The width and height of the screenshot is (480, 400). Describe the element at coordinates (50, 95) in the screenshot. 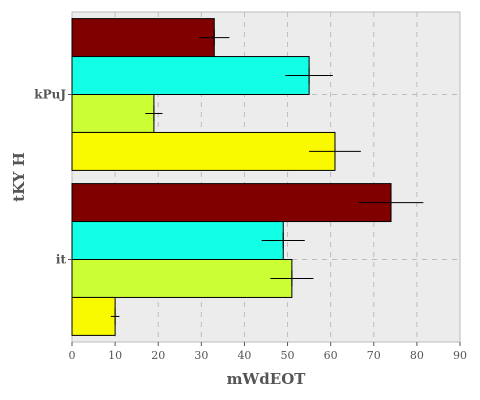

I see `y-tick-label: kPuJ` at that location.